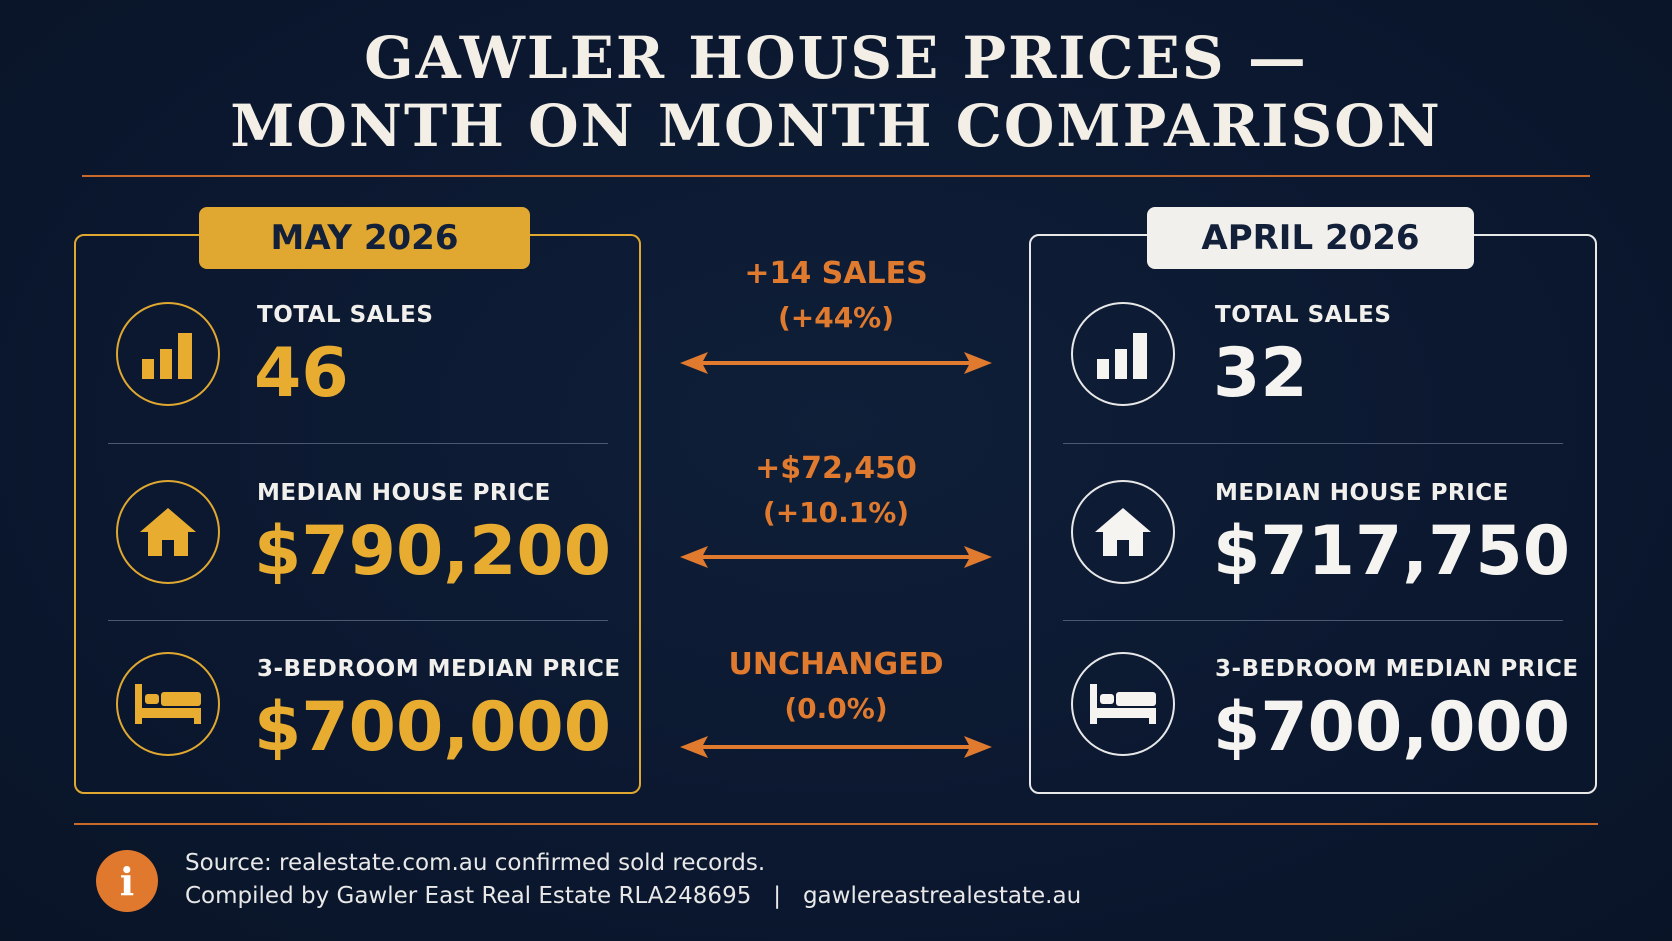 The width and height of the screenshot is (1672, 941). I want to click on april-3bed-label: 3-BEDROOM MEDIAN PRICE, so click(1397, 669).